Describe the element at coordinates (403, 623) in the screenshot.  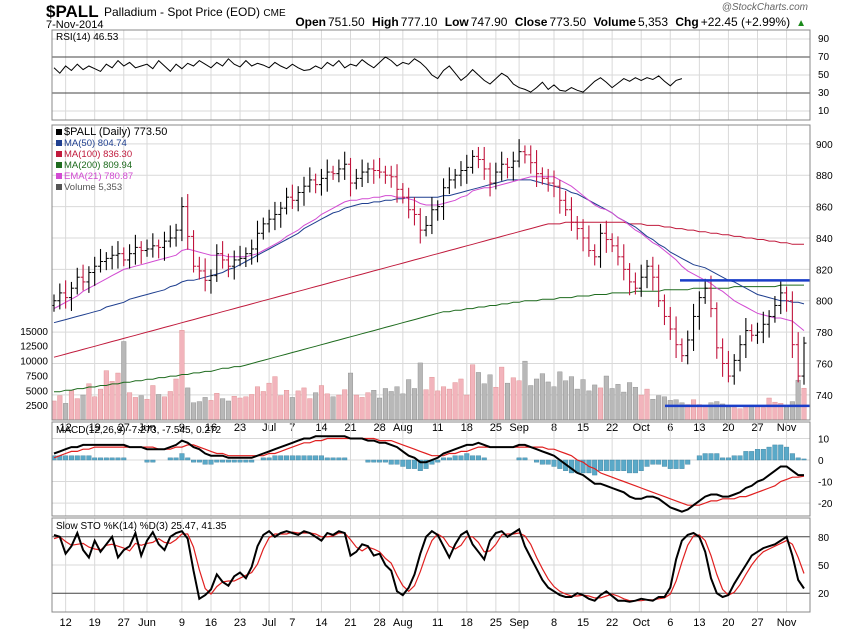
I see `sto-x-tick-label: Aug` at that location.